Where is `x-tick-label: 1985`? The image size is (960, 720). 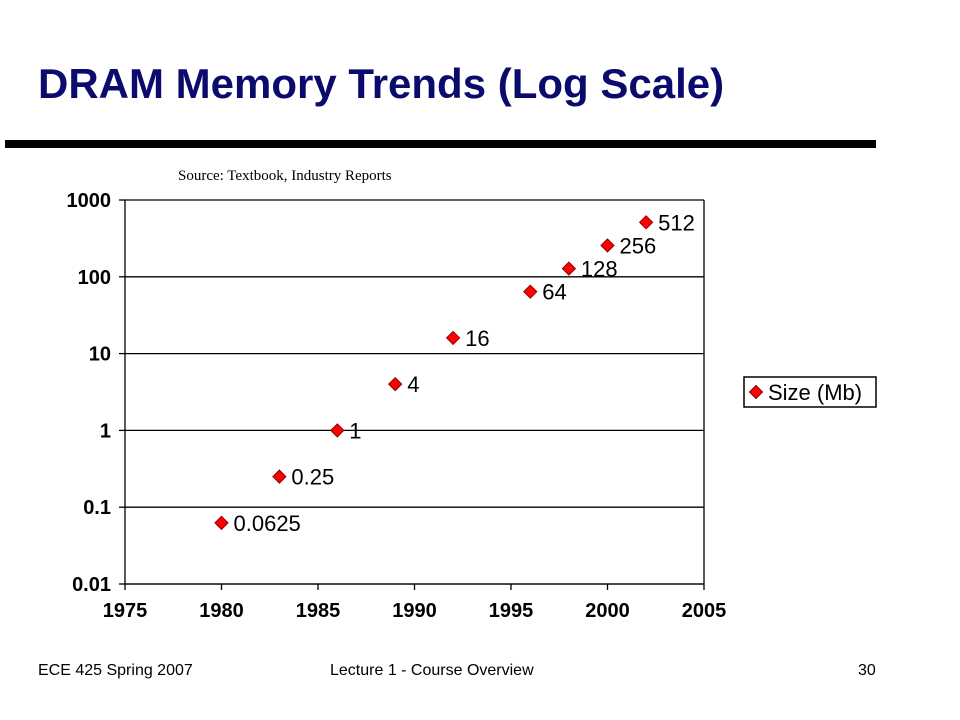 x-tick-label: 1985 is located at coordinates (318, 611).